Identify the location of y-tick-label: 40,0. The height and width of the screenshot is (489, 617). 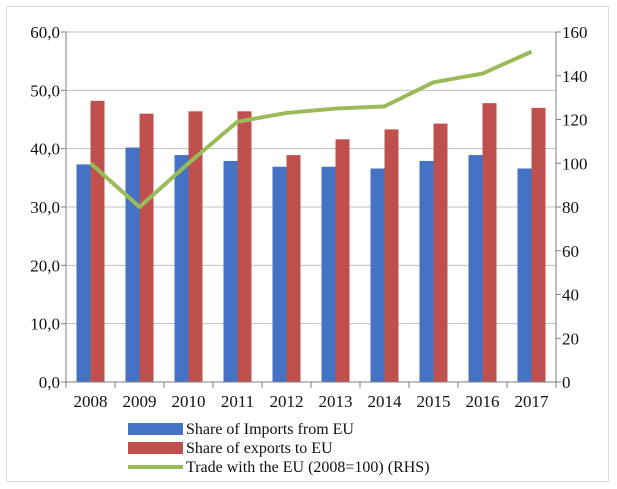
(45, 149).